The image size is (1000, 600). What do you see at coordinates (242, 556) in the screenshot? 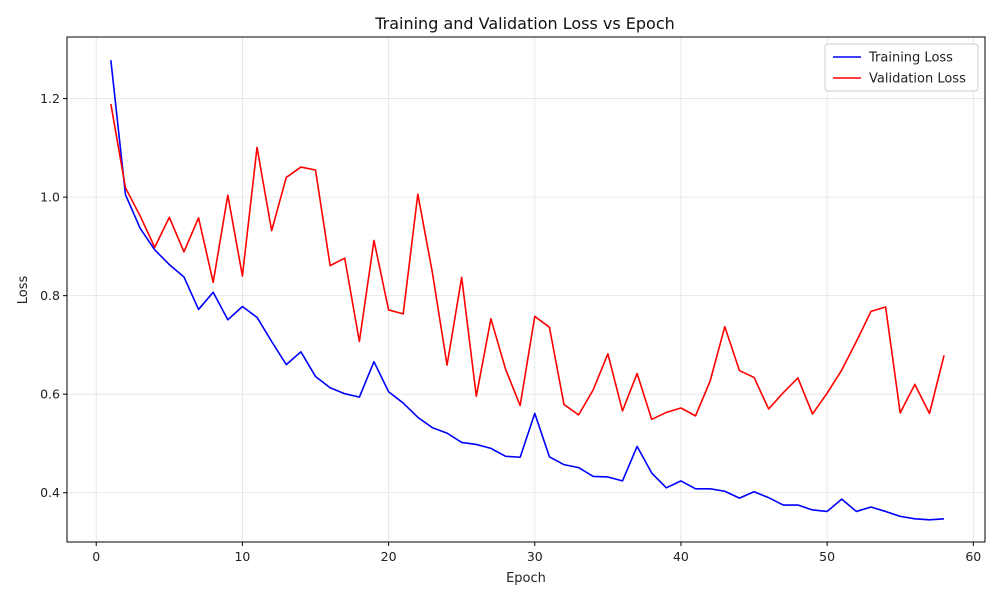
I see `x-tick-label: 10` at bounding box center [242, 556].